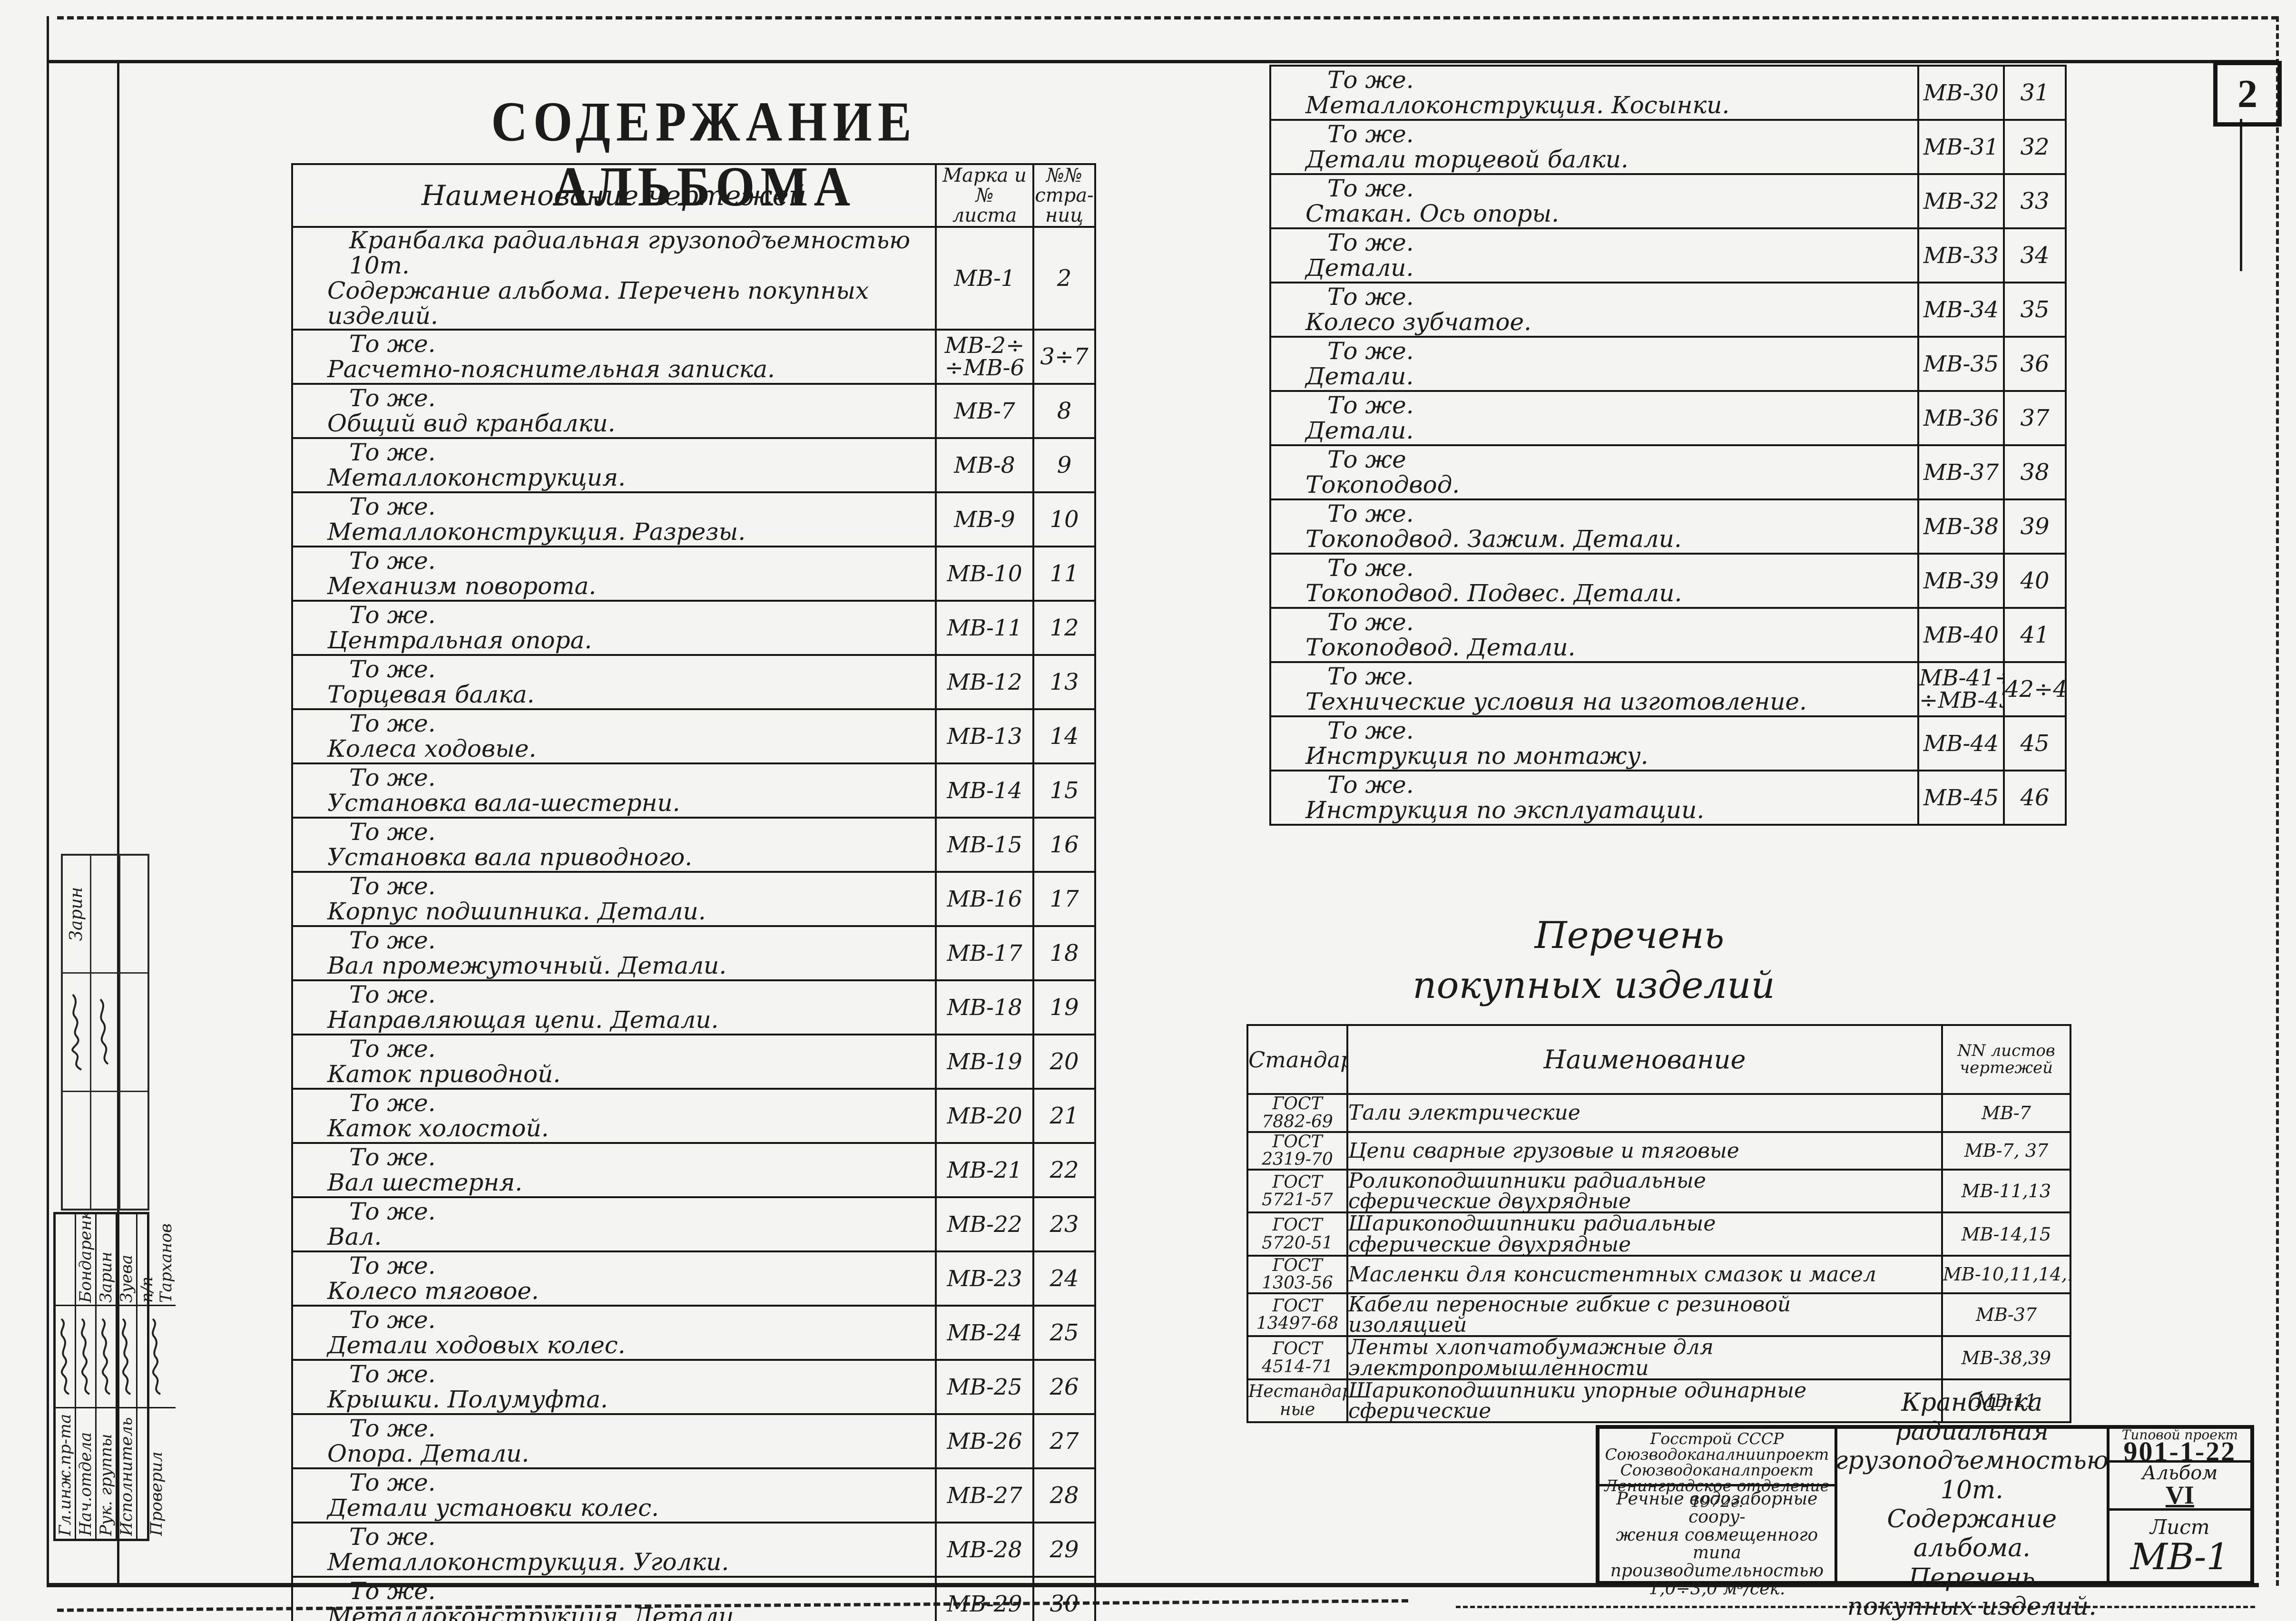 This screenshot has width=2296, height=1621. I want to click on purchase-standard-cell: Нестандарт- ные, so click(1297, 1400).